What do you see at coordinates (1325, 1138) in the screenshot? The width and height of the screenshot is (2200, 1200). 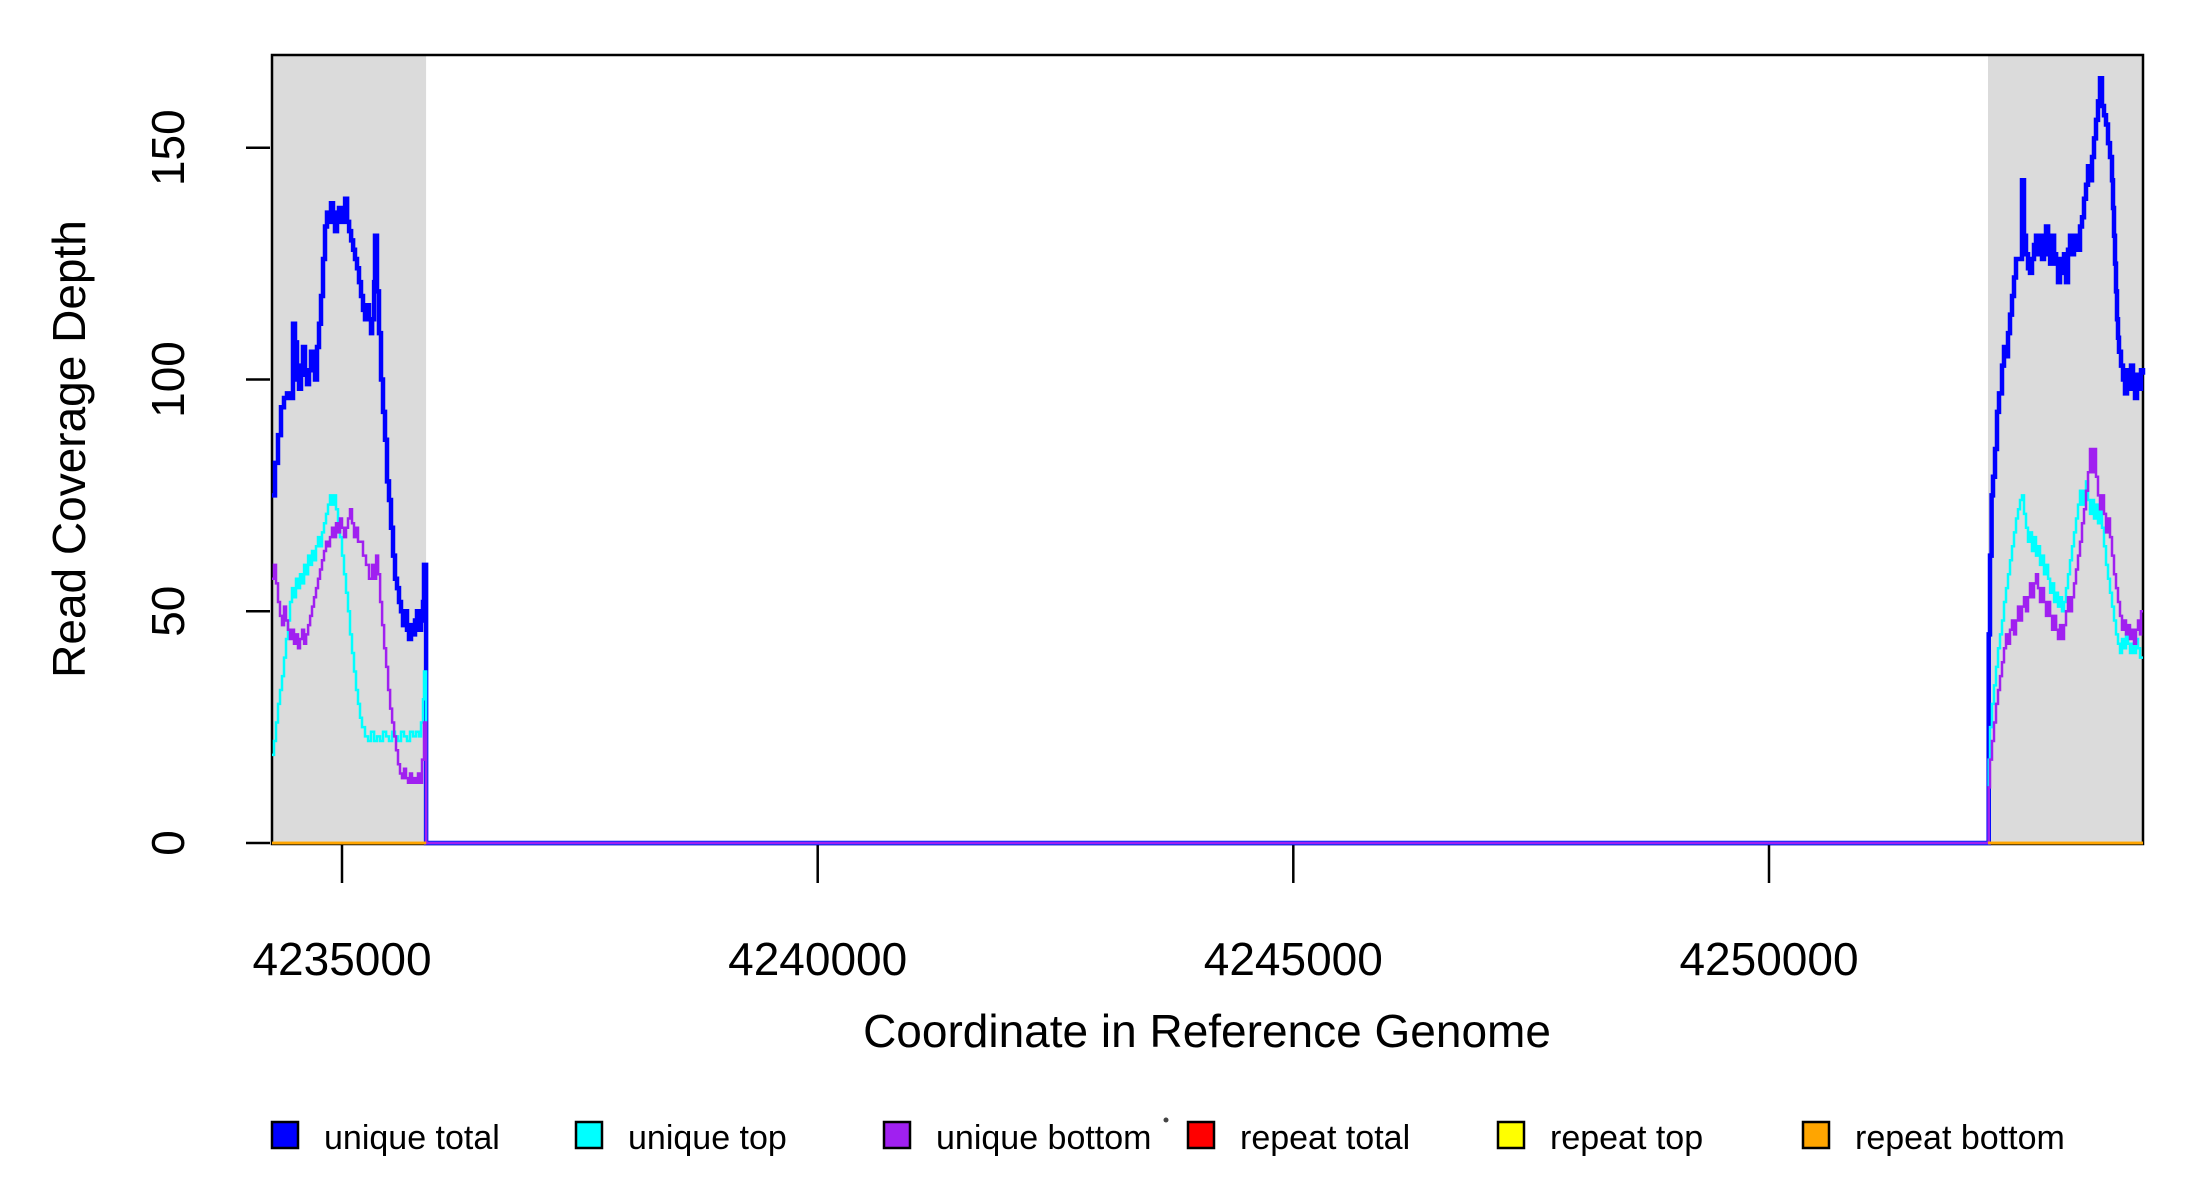 I see `legend-label: repeat total` at bounding box center [1325, 1138].